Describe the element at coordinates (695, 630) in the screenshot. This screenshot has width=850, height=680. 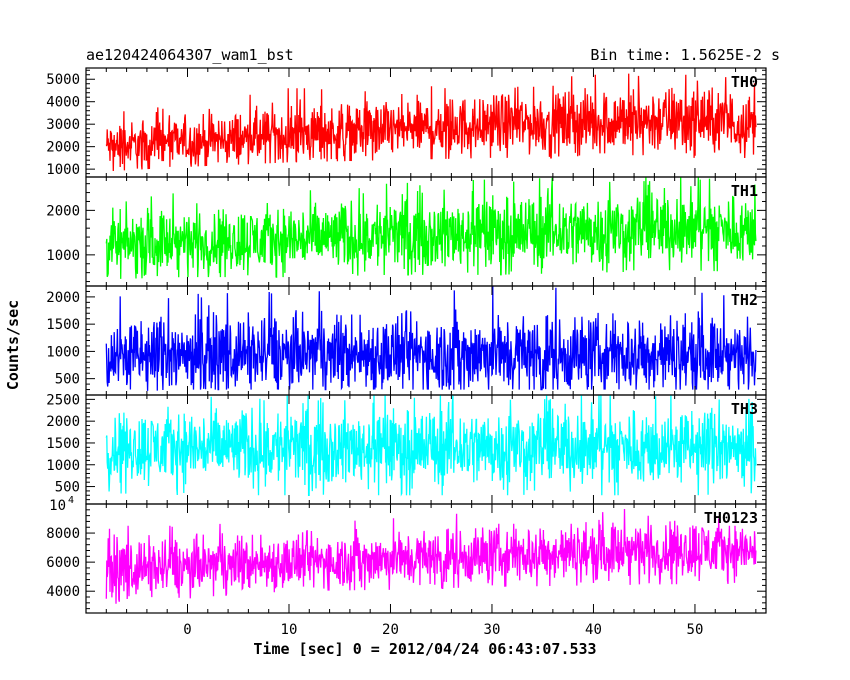
I see `x-tick-label: 50` at that location.